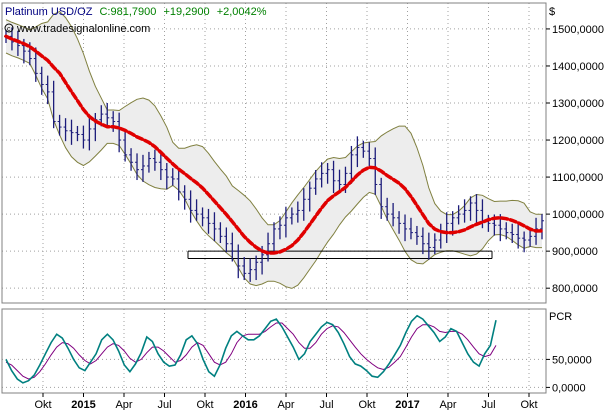 The height and width of the screenshot is (410, 615). Describe the element at coordinates (552, 12) in the screenshot. I see `price-unit-label: $` at that location.